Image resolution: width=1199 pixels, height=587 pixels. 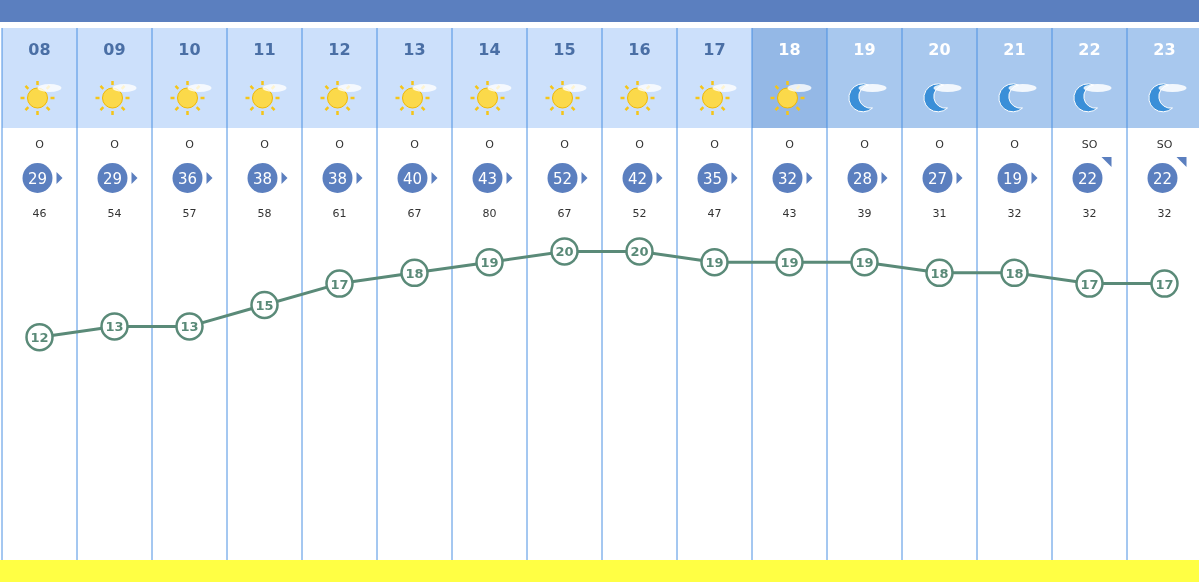 What do you see at coordinates (937, 179) in the screenshot?
I see `text: 27` at bounding box center [937, 179].